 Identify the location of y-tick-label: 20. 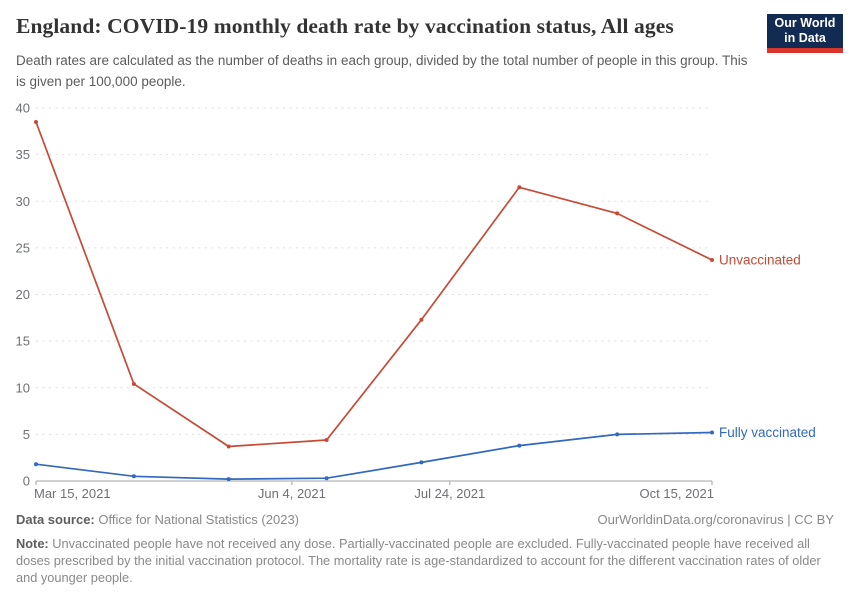
(23, 294).